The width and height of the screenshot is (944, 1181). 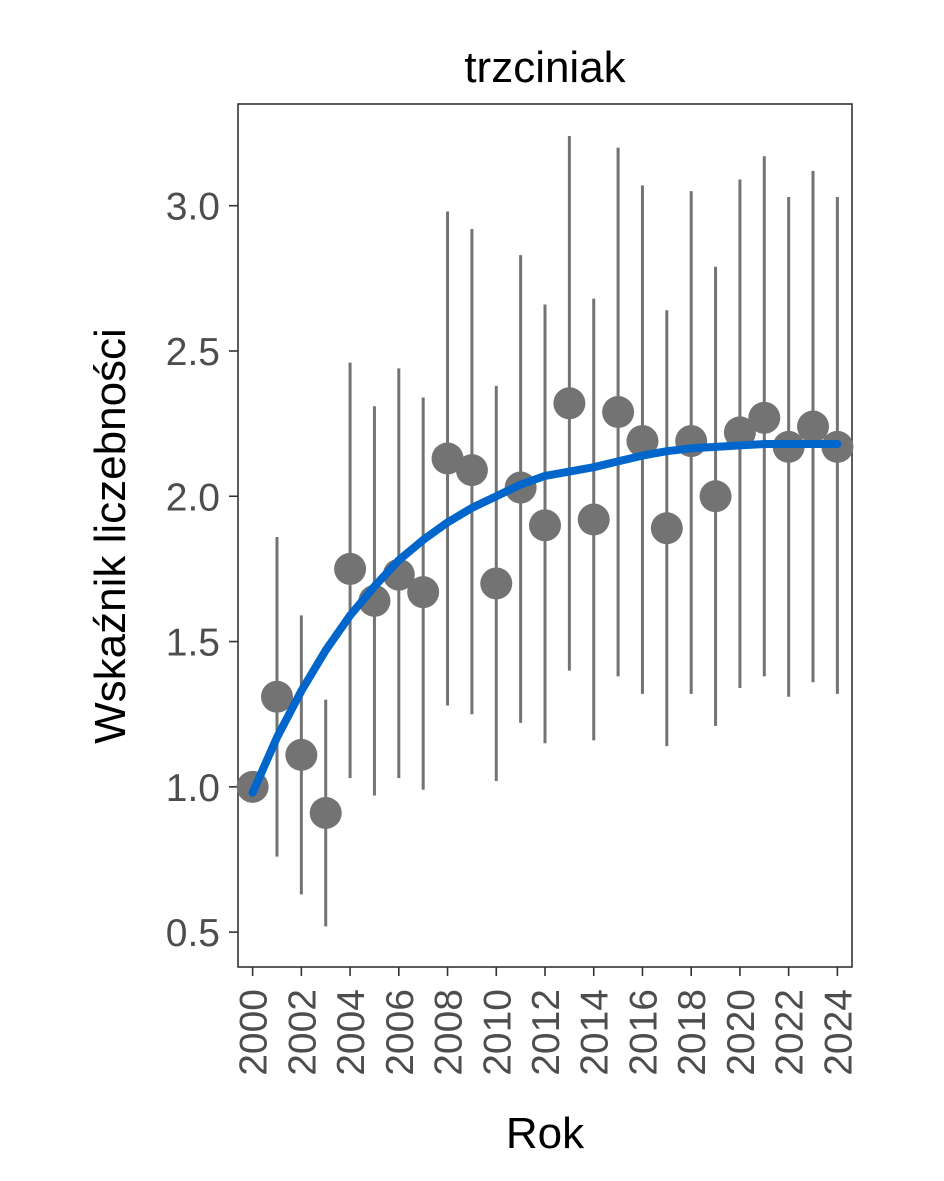 I want to click on y-tick-label: 1.5, so click(x=193, y=643).